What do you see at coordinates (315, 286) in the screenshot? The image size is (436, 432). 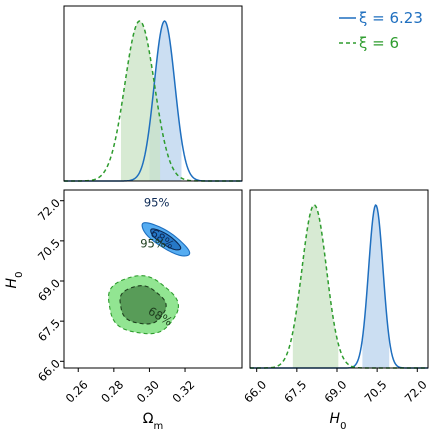 I see `green-H0-credible-band` at bounding box center [315, 286].